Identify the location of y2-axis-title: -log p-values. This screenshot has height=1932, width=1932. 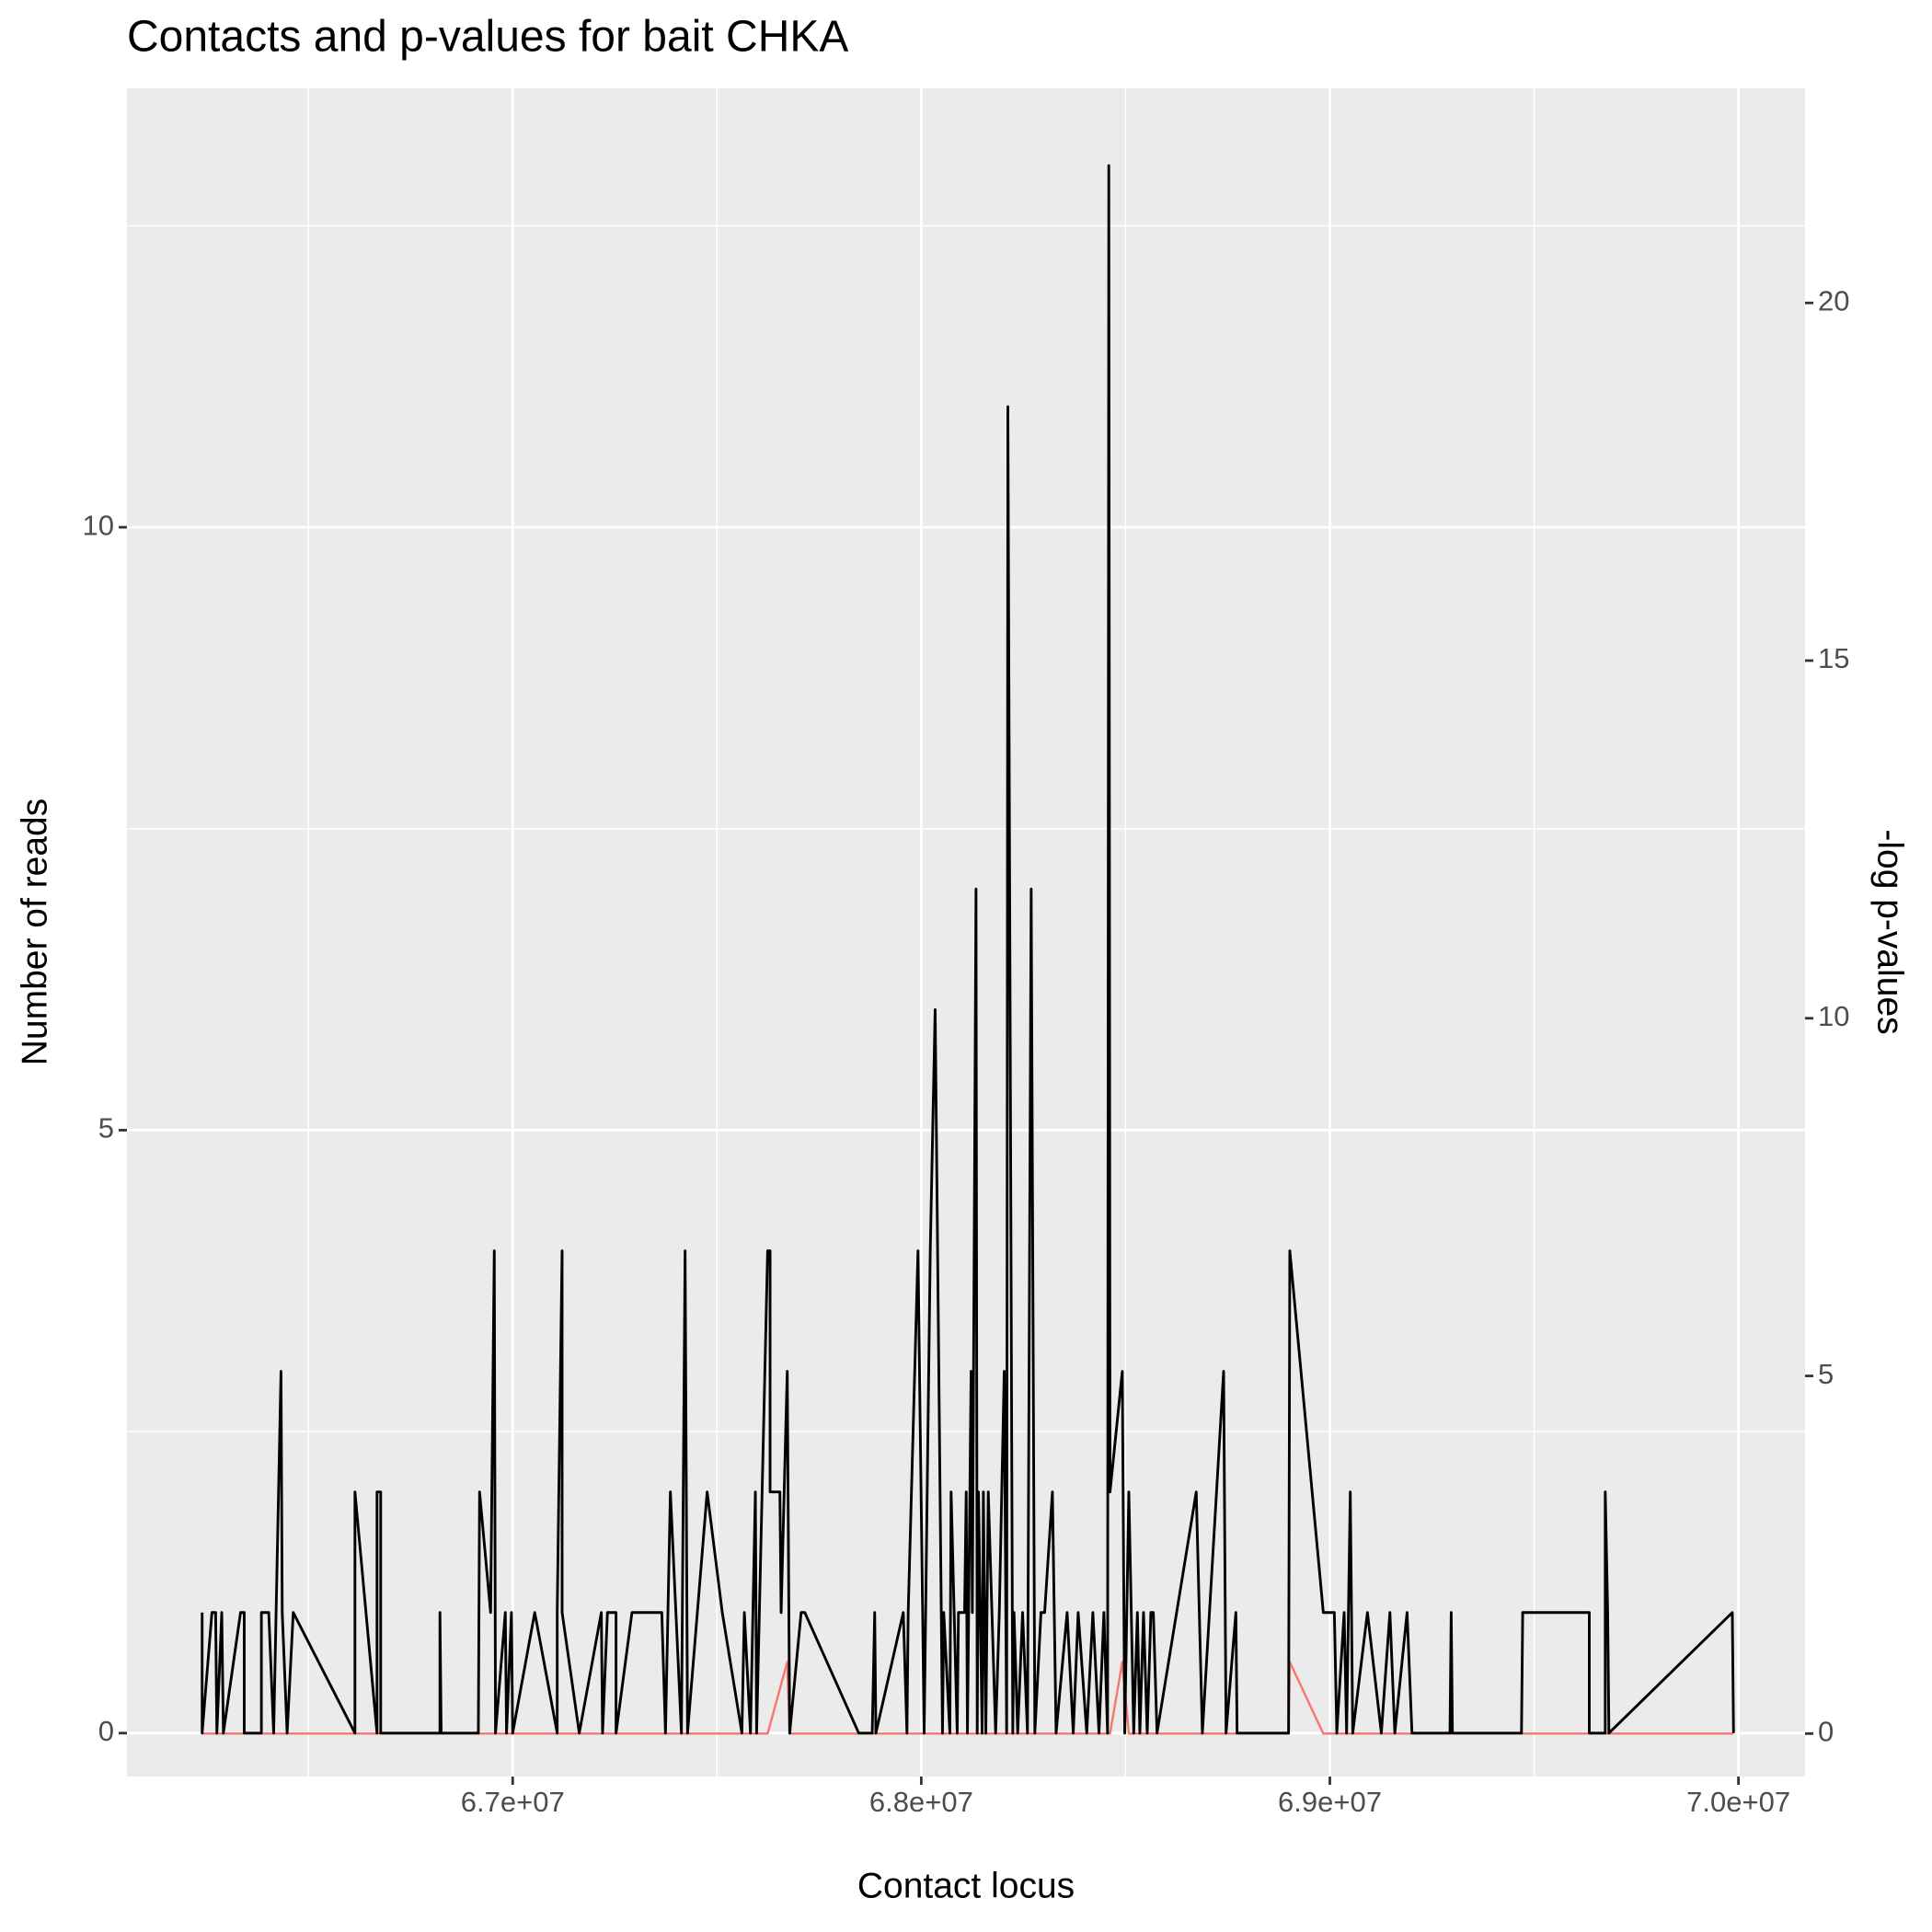
(1890, 931).